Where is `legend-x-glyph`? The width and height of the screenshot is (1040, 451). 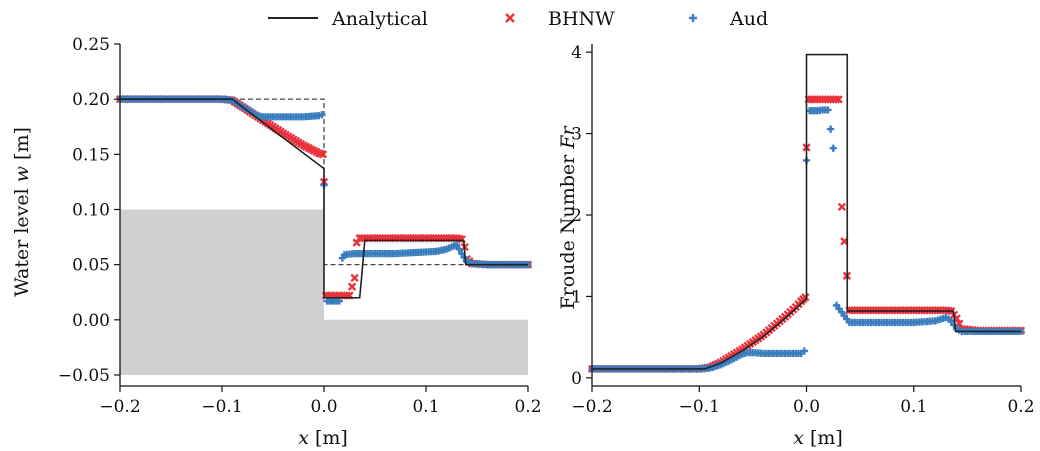
legend-x-glyph is located at coordinates (510, 18).